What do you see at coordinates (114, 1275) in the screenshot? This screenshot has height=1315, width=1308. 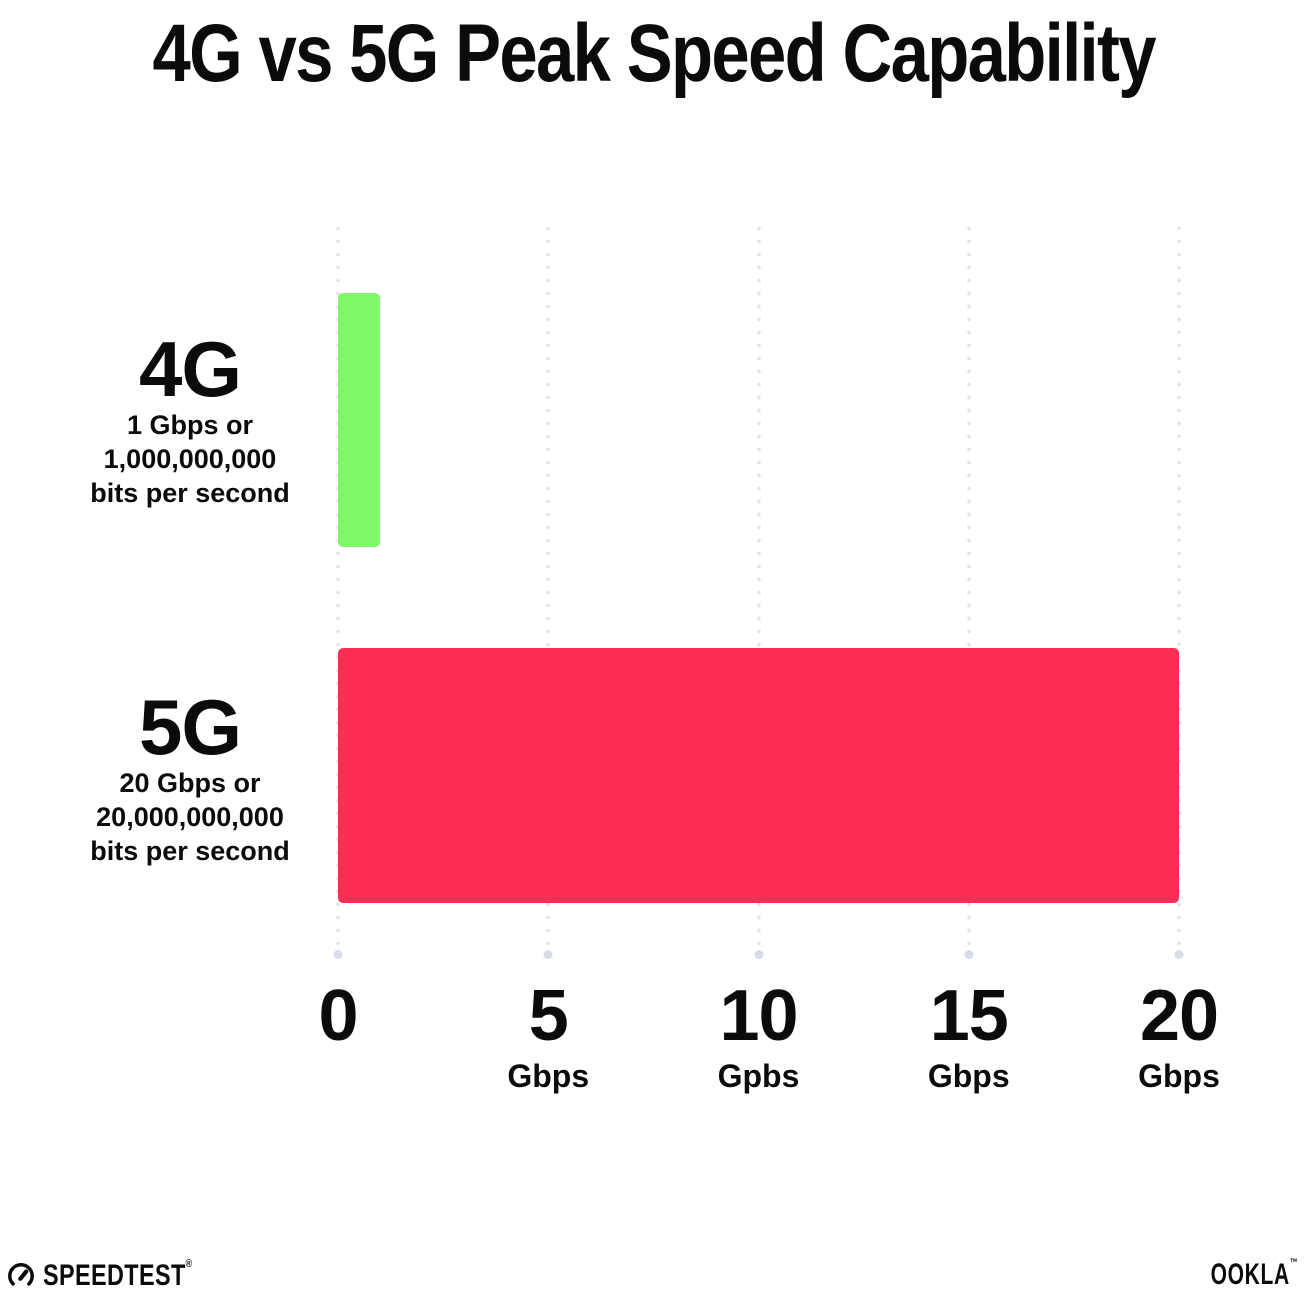 I see `speedtest-wordmark-text: SPEEDTEST` at bounding box center [114, 1275].